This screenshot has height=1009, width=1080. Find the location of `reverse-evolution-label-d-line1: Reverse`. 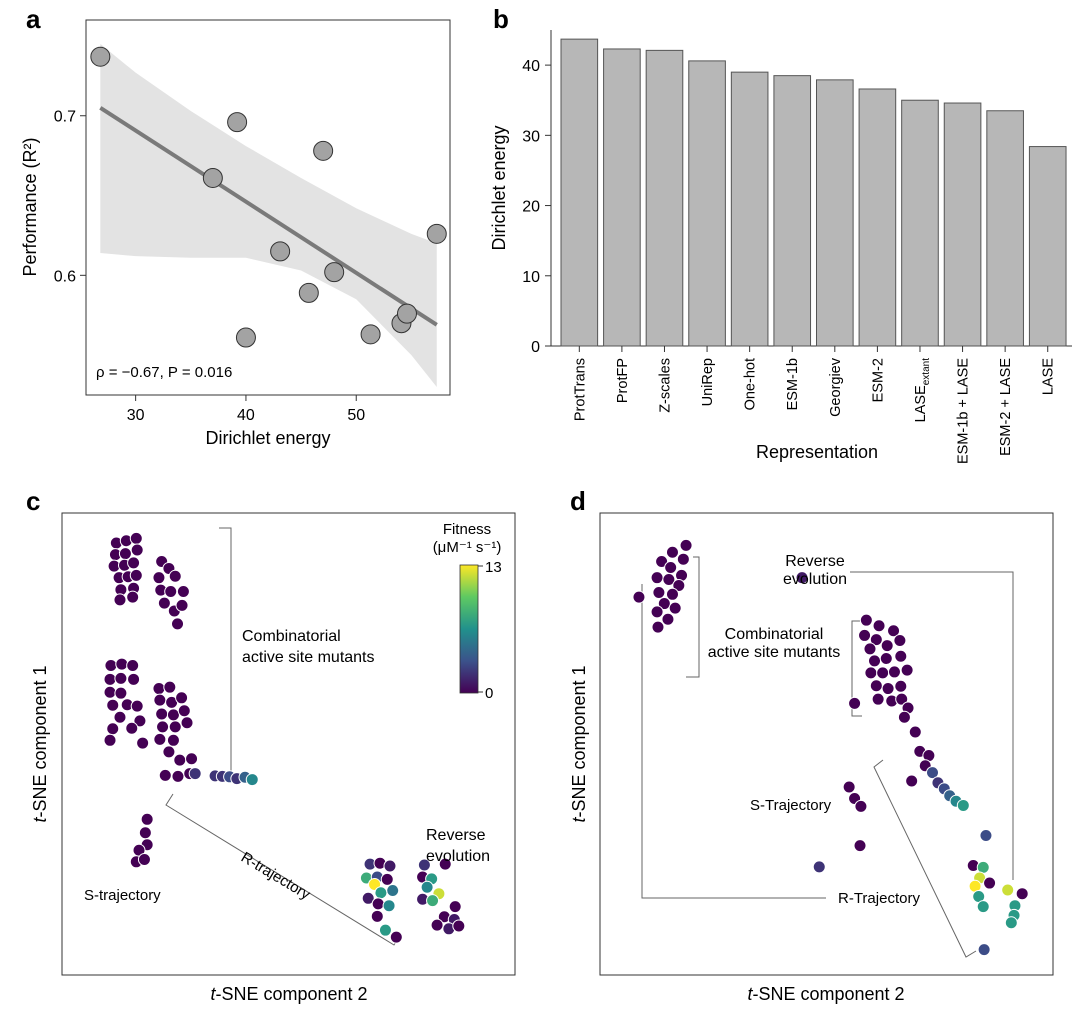

reverse-evolution-label-d-line1: Reverse is located at coordinates (815, 561).